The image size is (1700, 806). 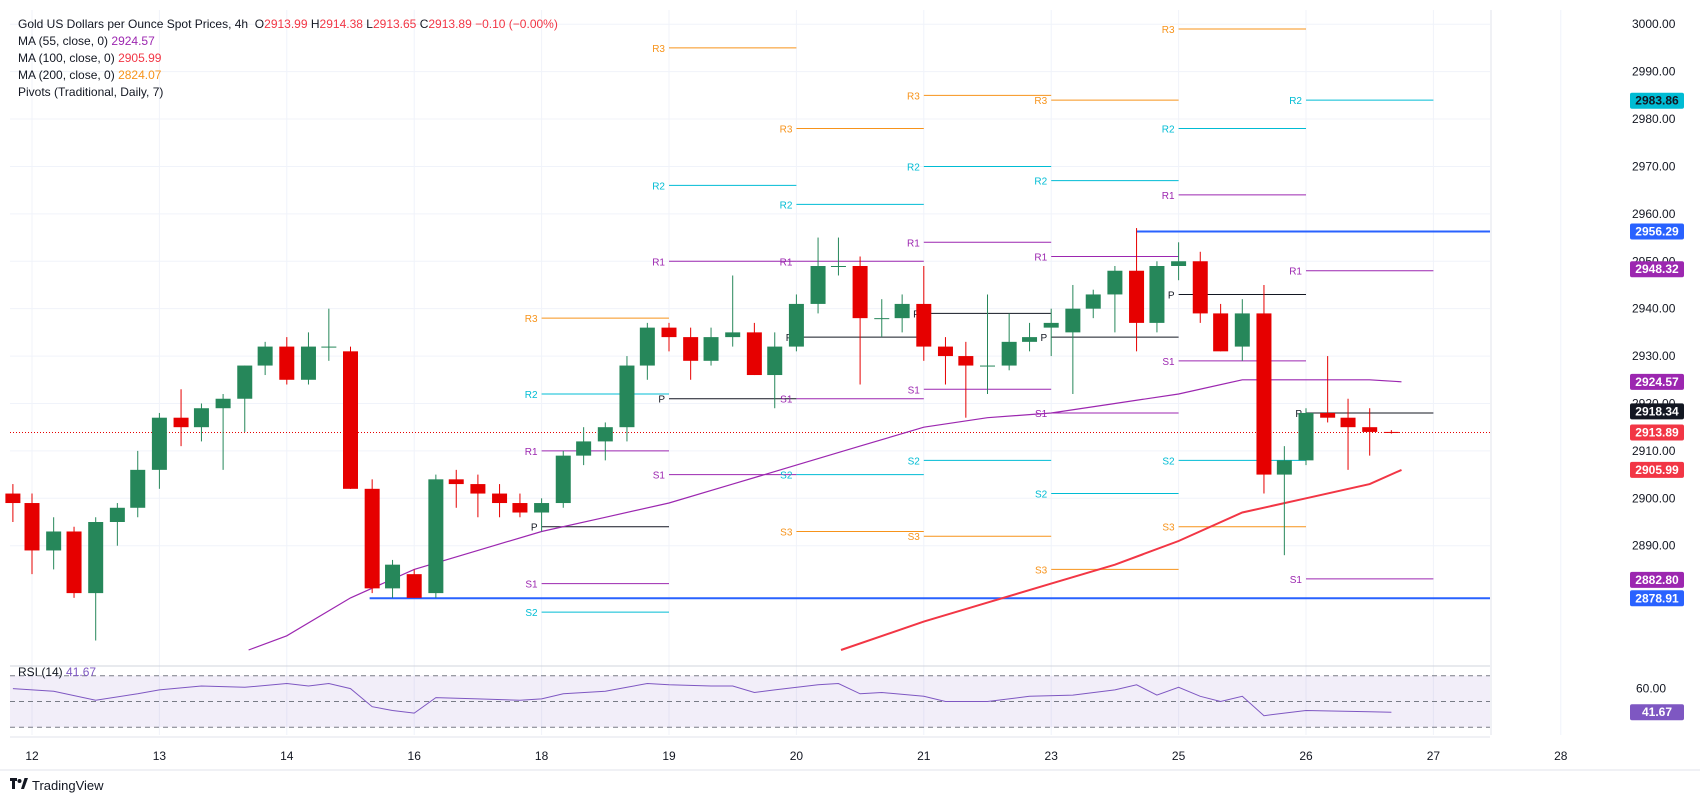 I want to click on rsi-legend: RSI (14) 41.67, so click(x=57, y=672).